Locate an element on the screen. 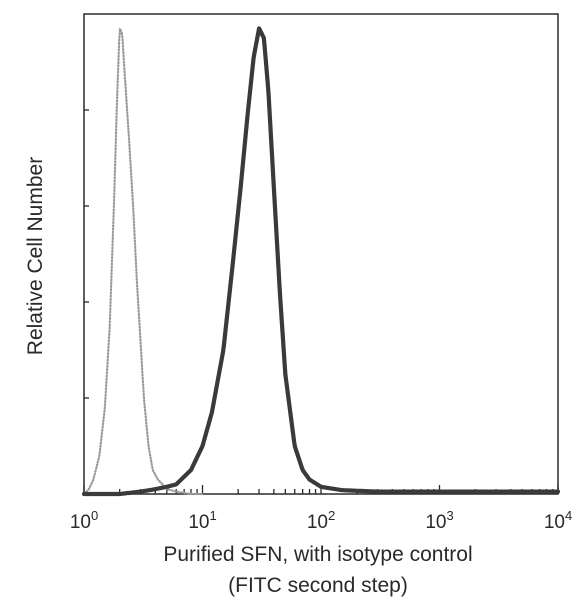  x-tick-label: 10⁰ is located at coordinates (84, 520).